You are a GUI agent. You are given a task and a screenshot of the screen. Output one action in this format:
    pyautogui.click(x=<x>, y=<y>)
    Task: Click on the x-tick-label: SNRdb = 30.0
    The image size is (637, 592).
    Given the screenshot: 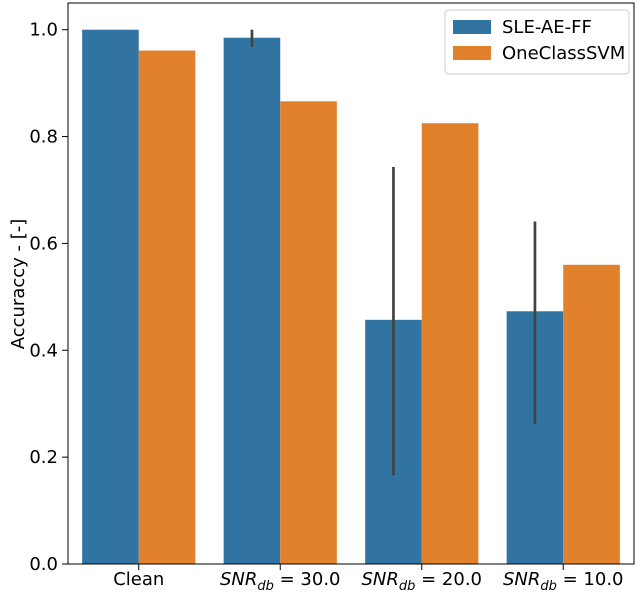 What is the action you would take?
    pyautogui.click(x=280, y=580)
    